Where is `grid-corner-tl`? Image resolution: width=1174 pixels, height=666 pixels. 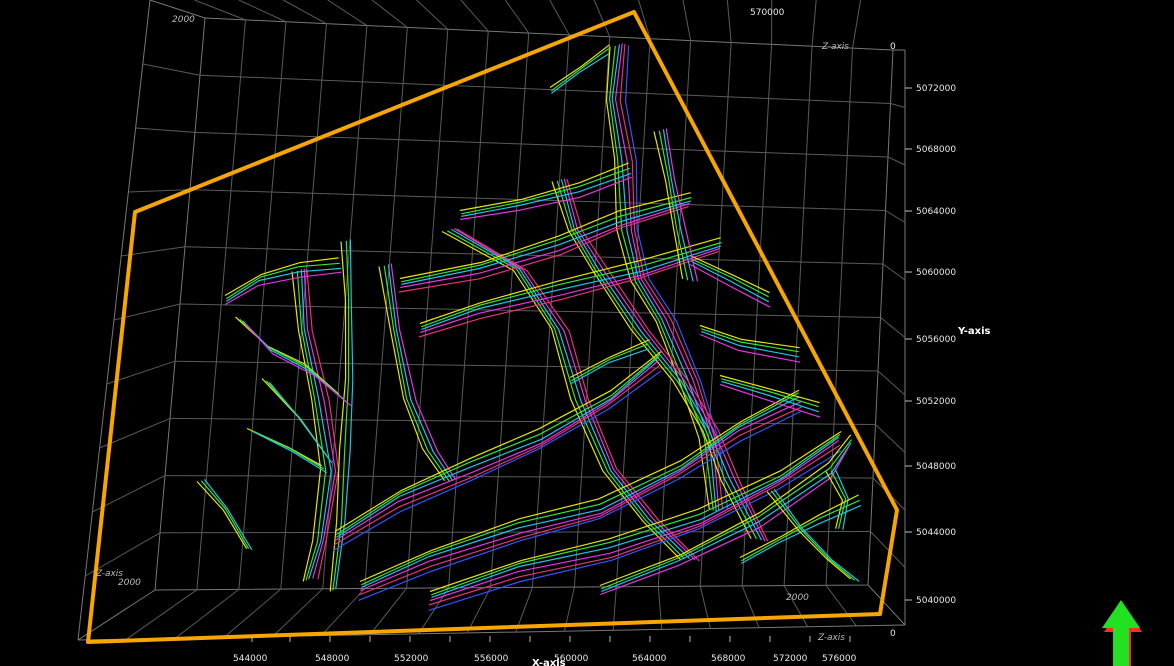
grid-corner-tl is located at coordinates (177, 9).